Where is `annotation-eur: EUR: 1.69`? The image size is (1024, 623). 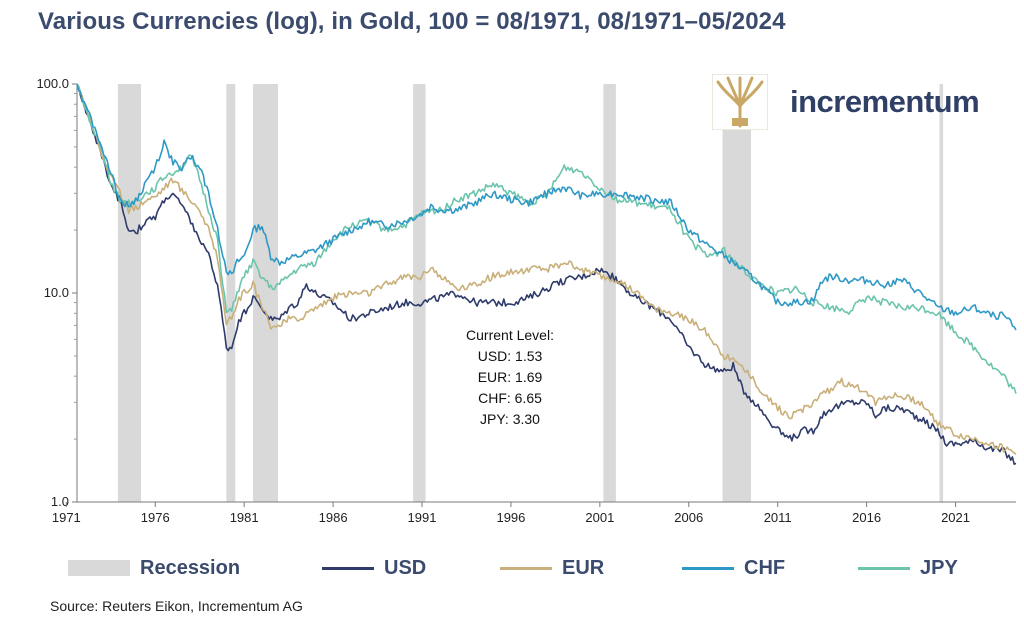 annotation-eur: EUR: 1.69 is located at coordinates (510, 377).